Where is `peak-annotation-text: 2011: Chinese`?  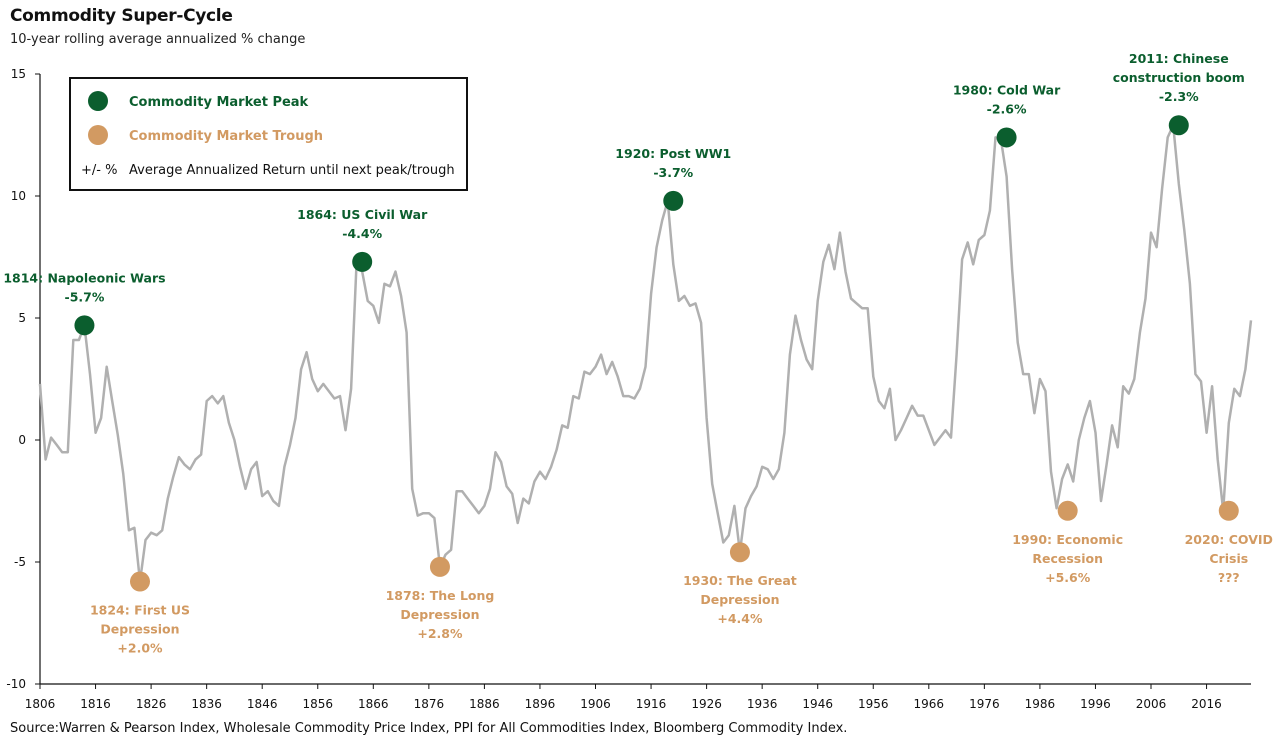 peak-annotation-text: 2011: Chinese is located at coordinates (1179, 58).